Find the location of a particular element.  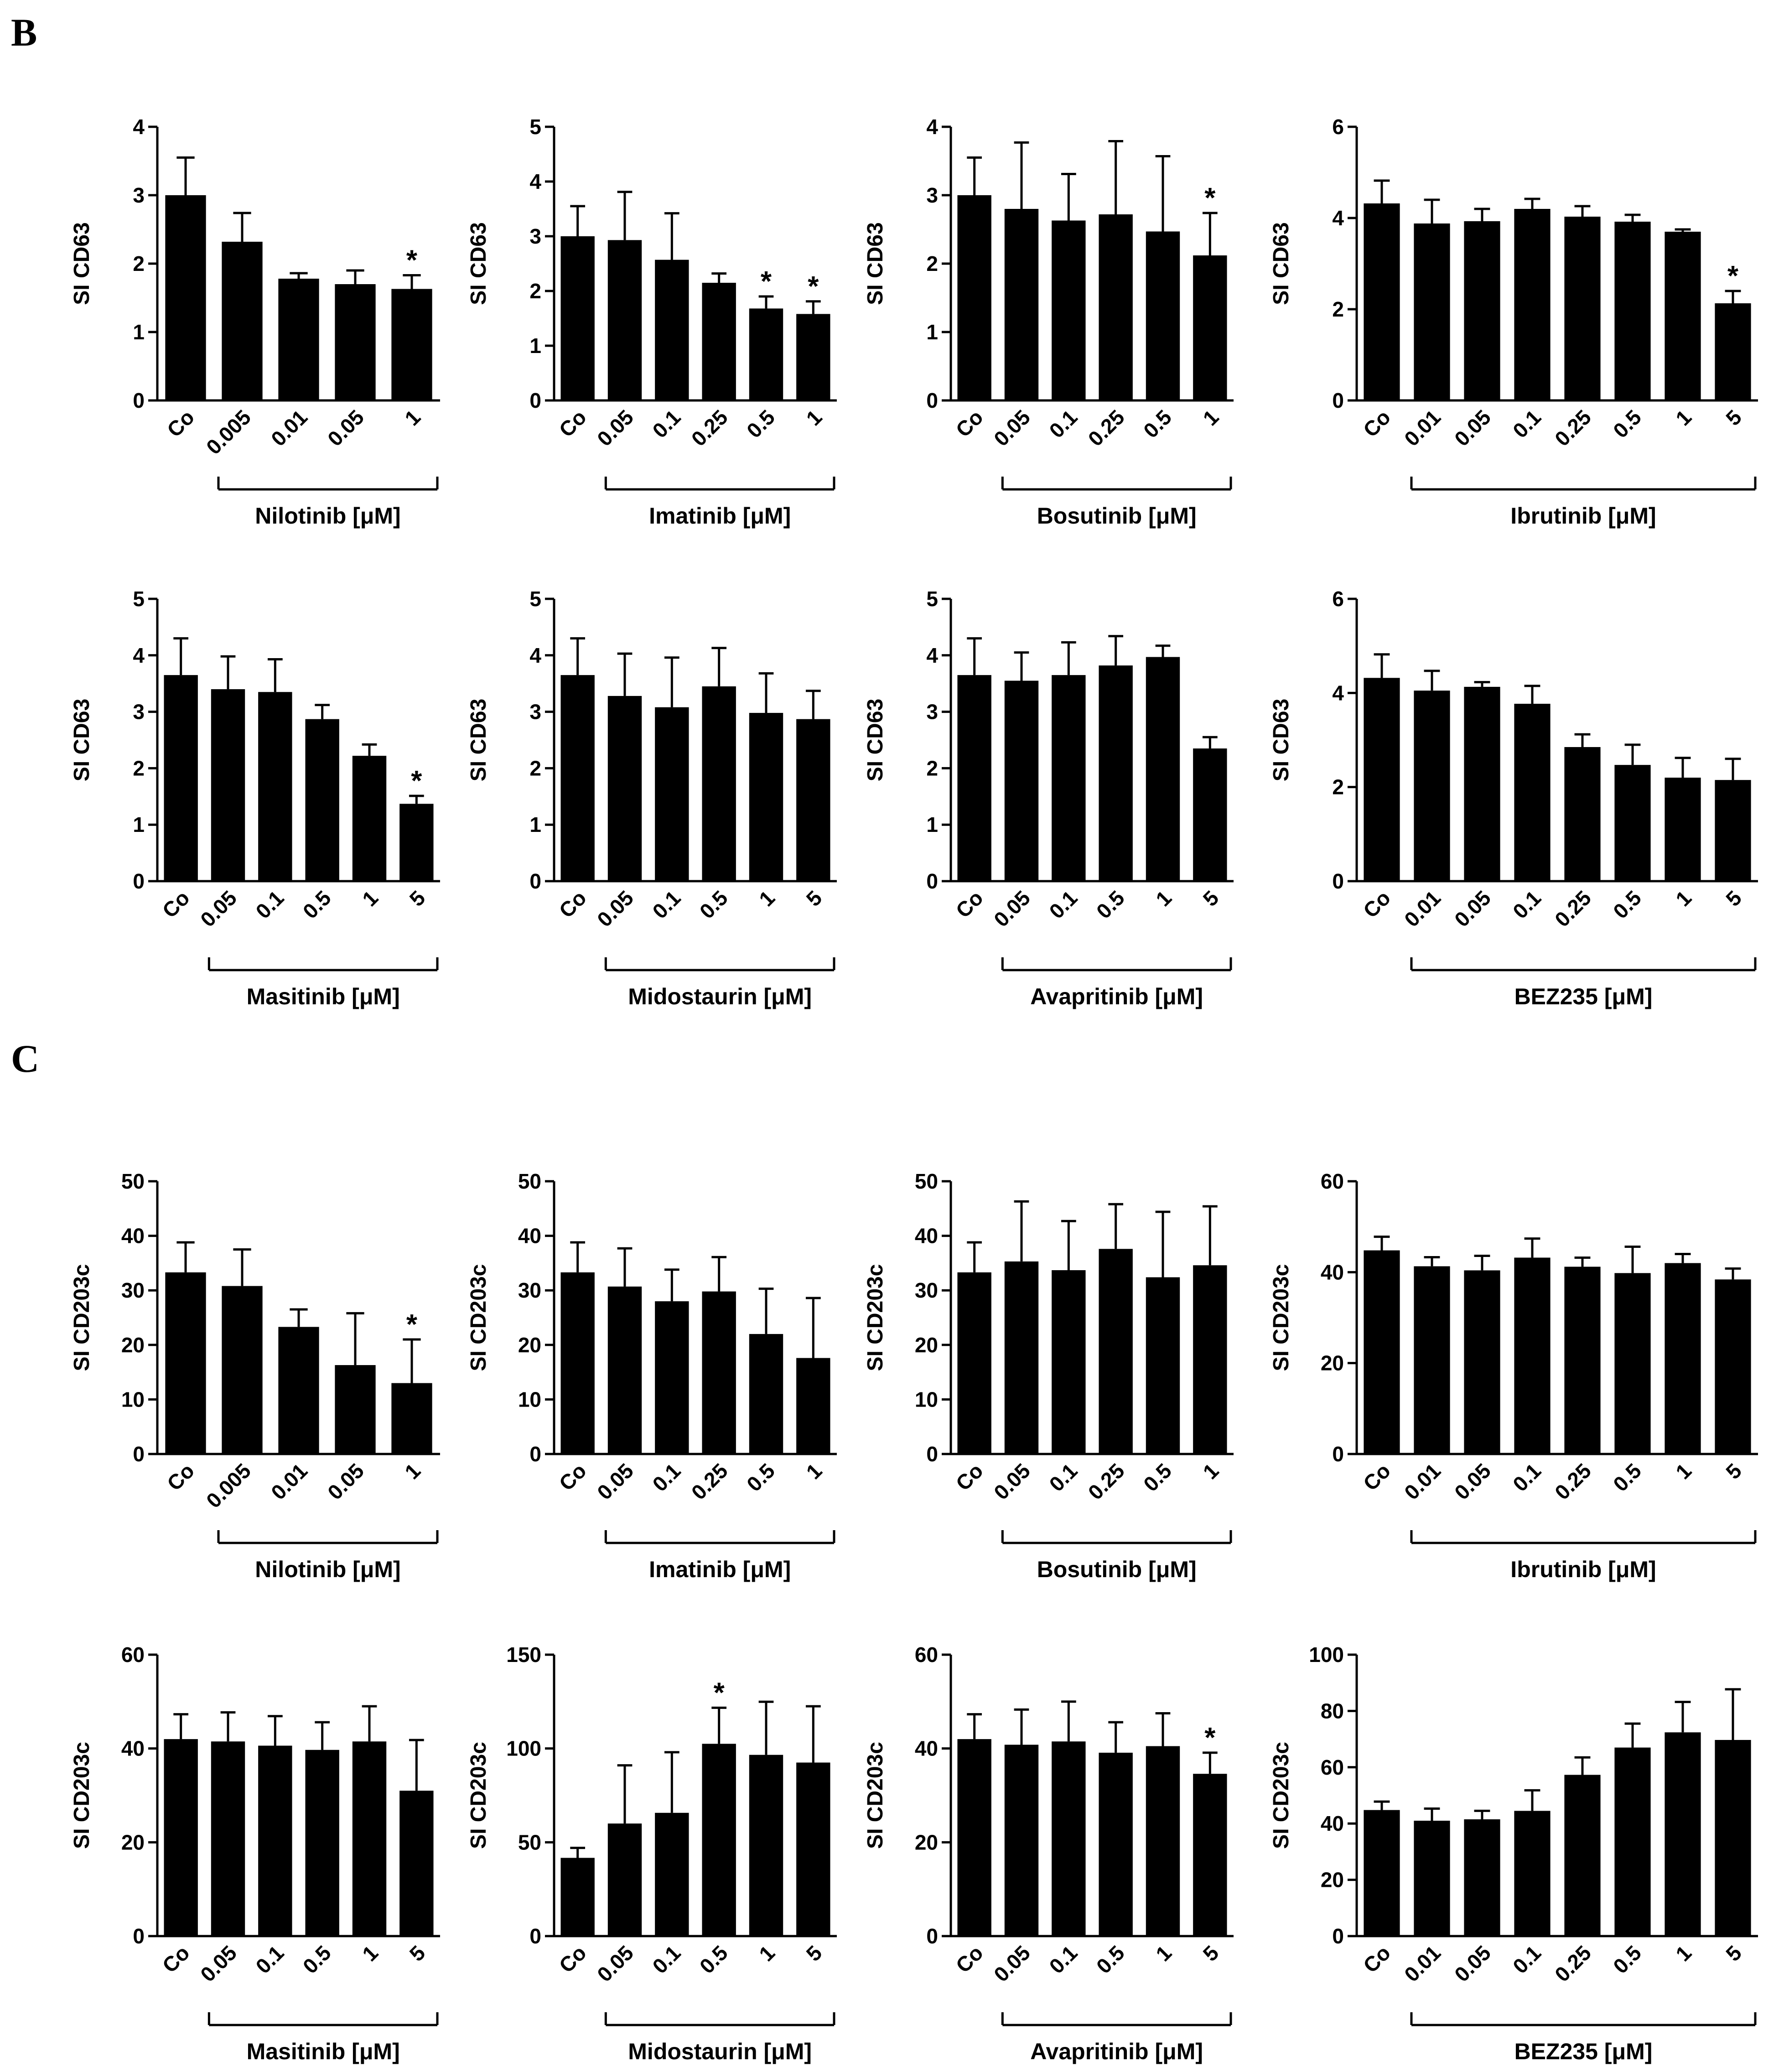

x-axis-label: Imatinib [μM] is located at coordinates (720, 516).